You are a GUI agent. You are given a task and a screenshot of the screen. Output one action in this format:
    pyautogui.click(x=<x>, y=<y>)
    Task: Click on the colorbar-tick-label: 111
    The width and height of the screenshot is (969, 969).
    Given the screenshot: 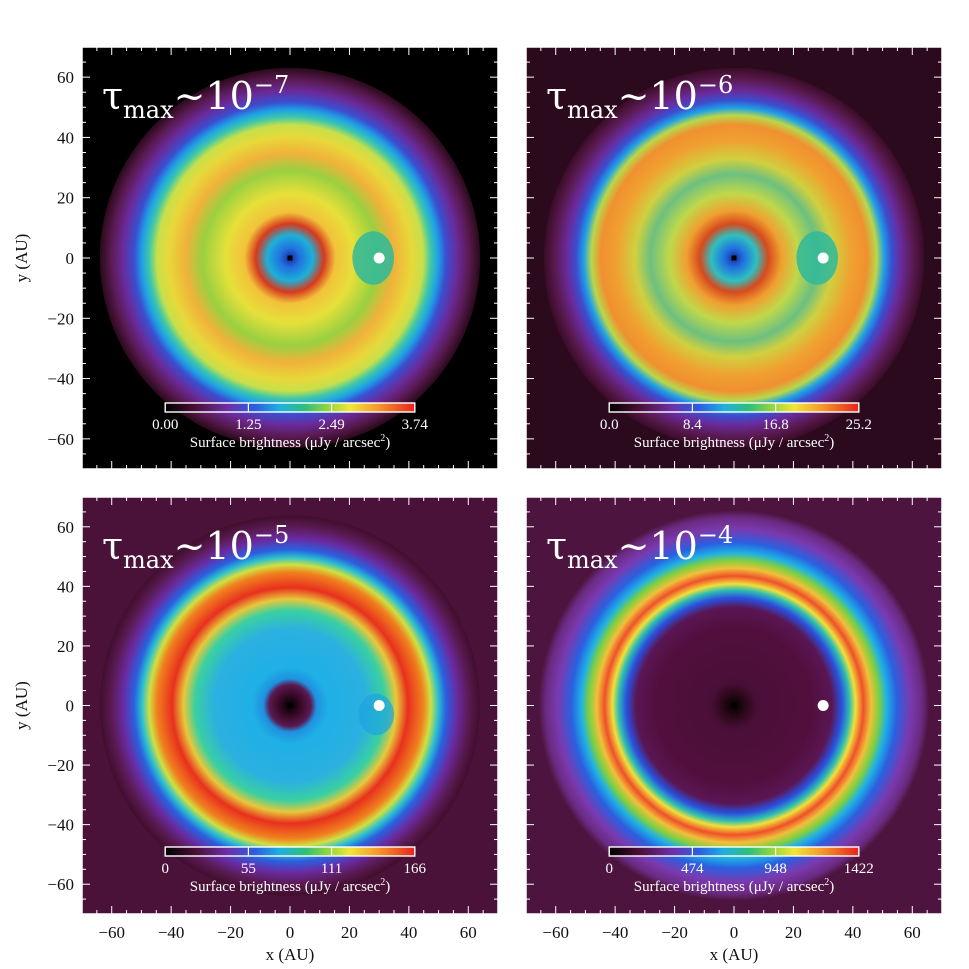 What is the action you would take?
    pyautogui.click(x=331, y=869)
    